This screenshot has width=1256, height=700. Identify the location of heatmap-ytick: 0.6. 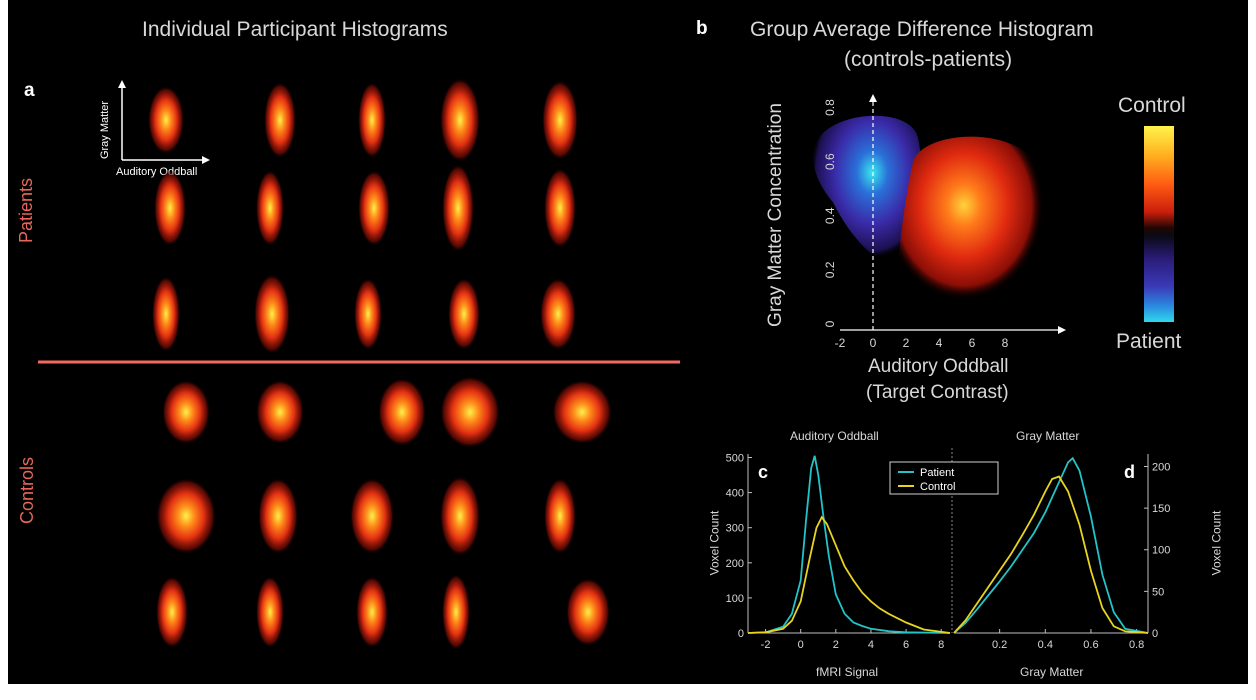
(830, 161).